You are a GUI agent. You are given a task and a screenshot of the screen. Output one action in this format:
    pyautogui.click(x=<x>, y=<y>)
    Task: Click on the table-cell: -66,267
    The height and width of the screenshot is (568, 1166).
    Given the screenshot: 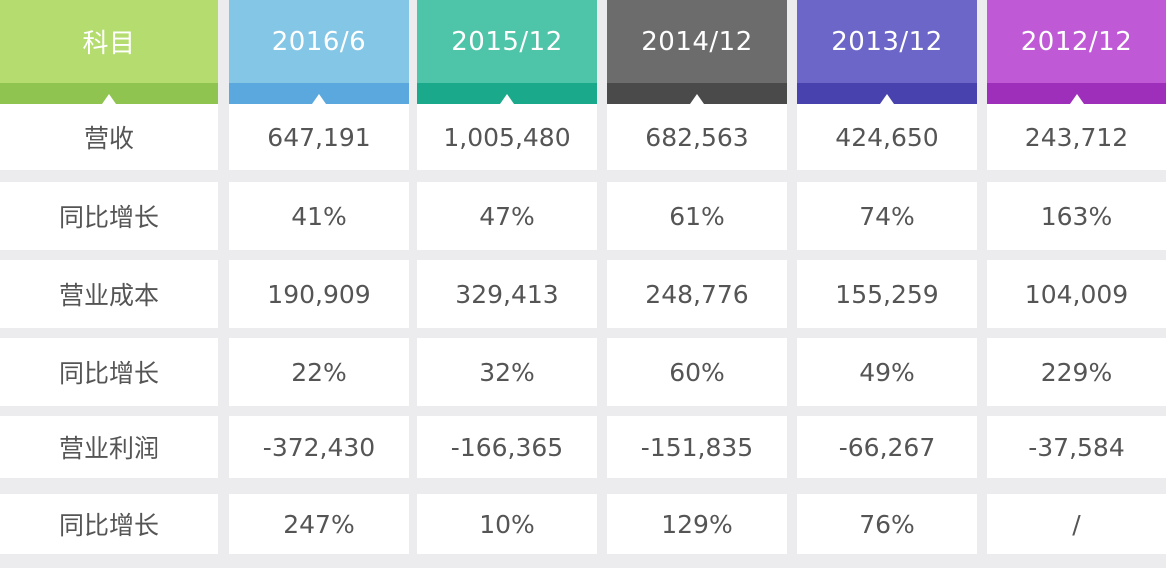 What is the action you would take?
    pyautogui.click(x=887, y=447)
    